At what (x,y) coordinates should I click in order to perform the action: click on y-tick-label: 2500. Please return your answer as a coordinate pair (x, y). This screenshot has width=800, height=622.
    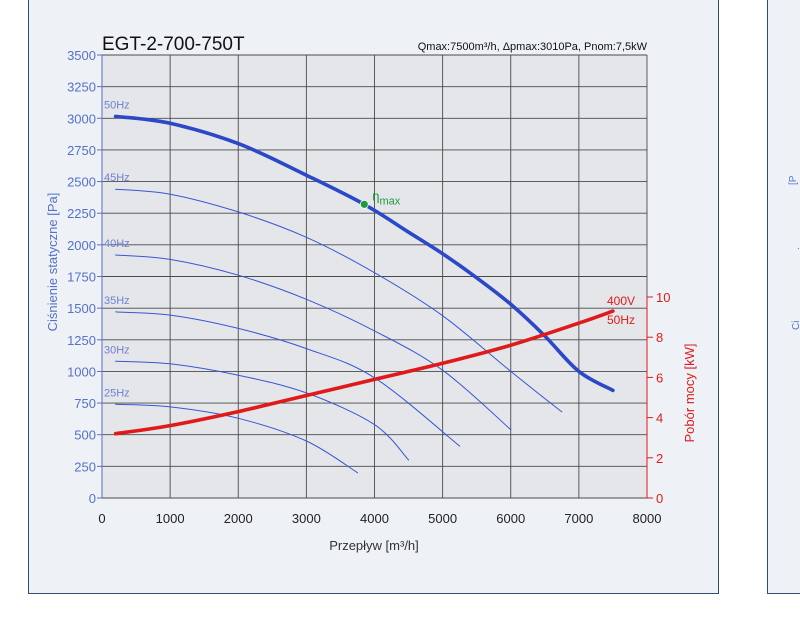
    Looking at the image, I should click on (81, 182).